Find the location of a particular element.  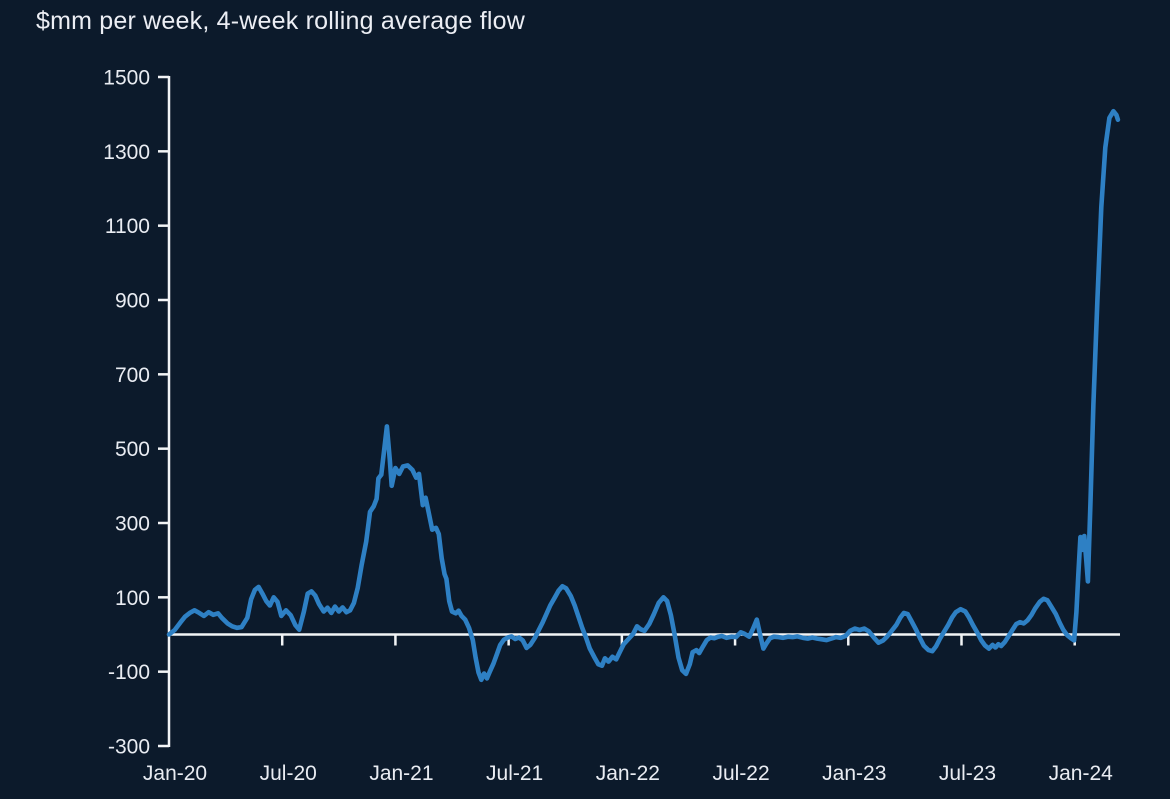

y-tick-label: -100 is located at coordinates (129, 672).